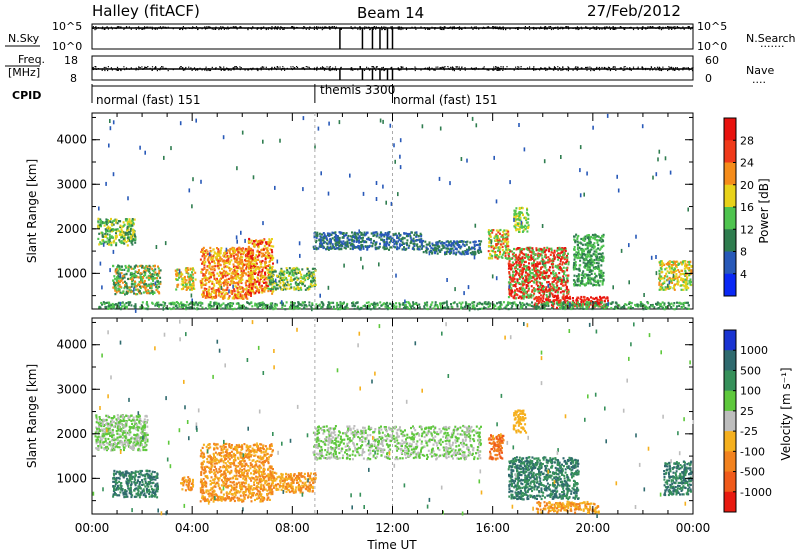 The height and width of the screenshot is (554, 800). Describe the element at coordinates (31, 59) in the screenshot. I see `freq-label-1: Freq.` at that location.